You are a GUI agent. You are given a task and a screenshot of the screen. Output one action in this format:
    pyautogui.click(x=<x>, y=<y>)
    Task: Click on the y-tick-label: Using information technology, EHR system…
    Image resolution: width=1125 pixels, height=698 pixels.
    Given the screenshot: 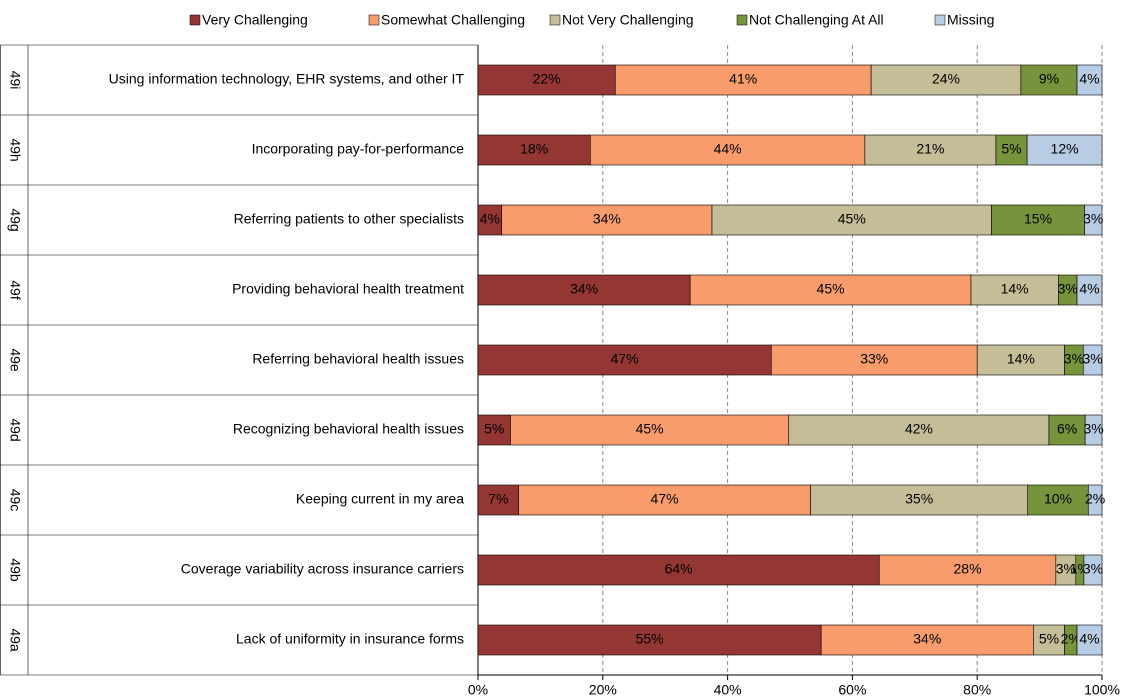 What is the action you would take?
    pyautogui.click(x=287, y=79)
    